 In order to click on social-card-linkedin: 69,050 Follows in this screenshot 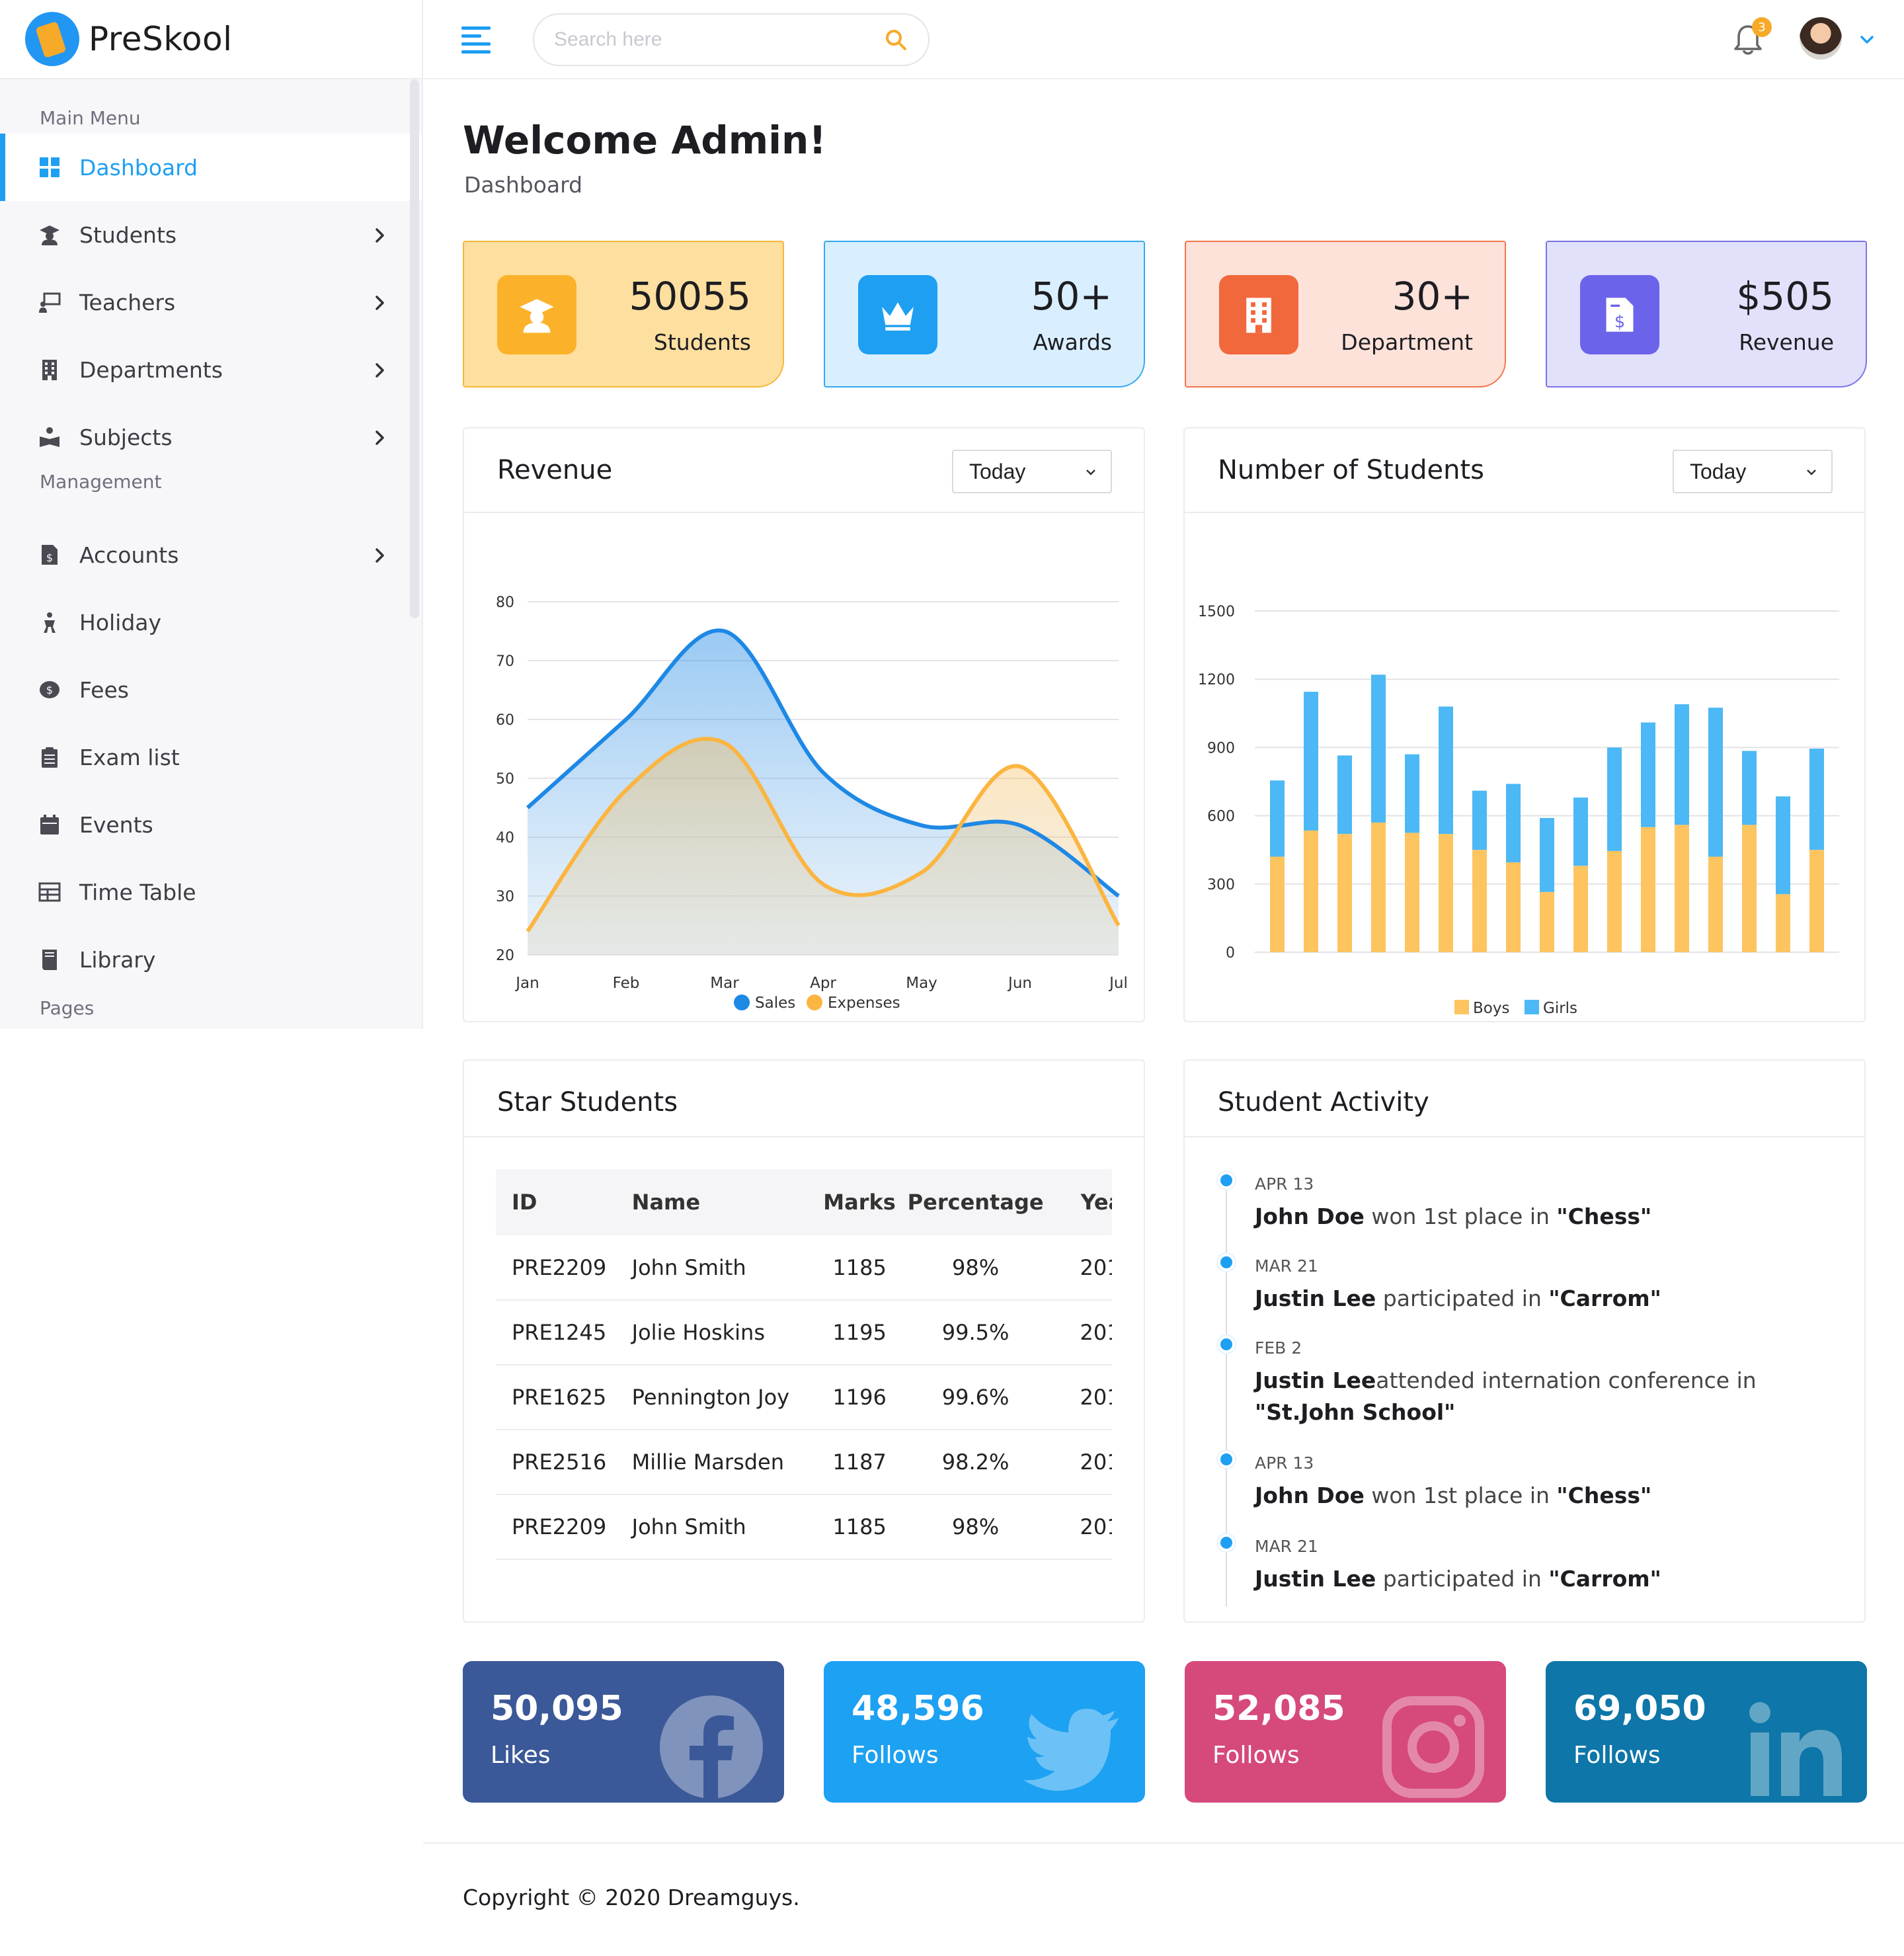, I will do `click(1706, 1732)`.